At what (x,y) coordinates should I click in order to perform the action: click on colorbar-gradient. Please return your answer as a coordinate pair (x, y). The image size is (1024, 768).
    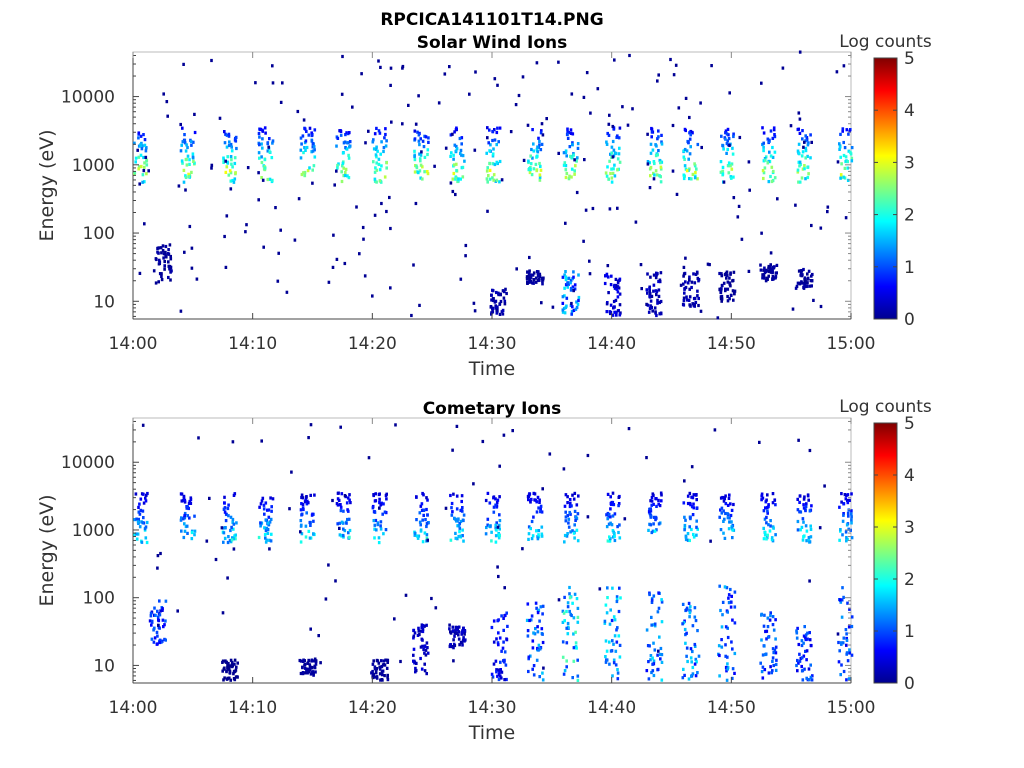
    Looking at the image, I should click on (885, 188).